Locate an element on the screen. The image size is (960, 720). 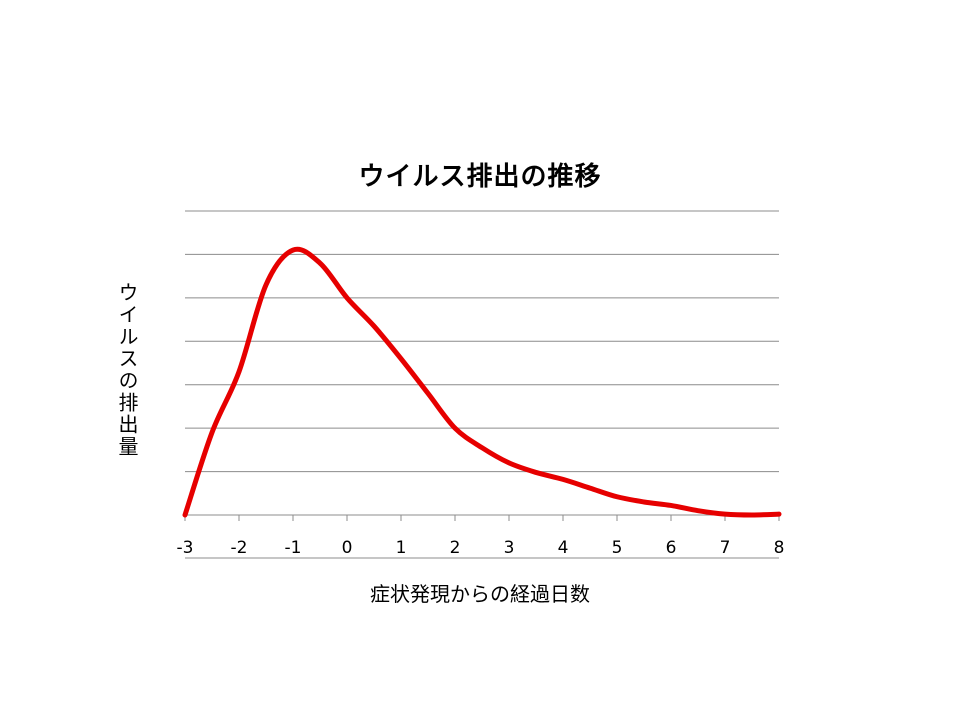
x-tick-label: -1 is located at coordinates (293, 548).